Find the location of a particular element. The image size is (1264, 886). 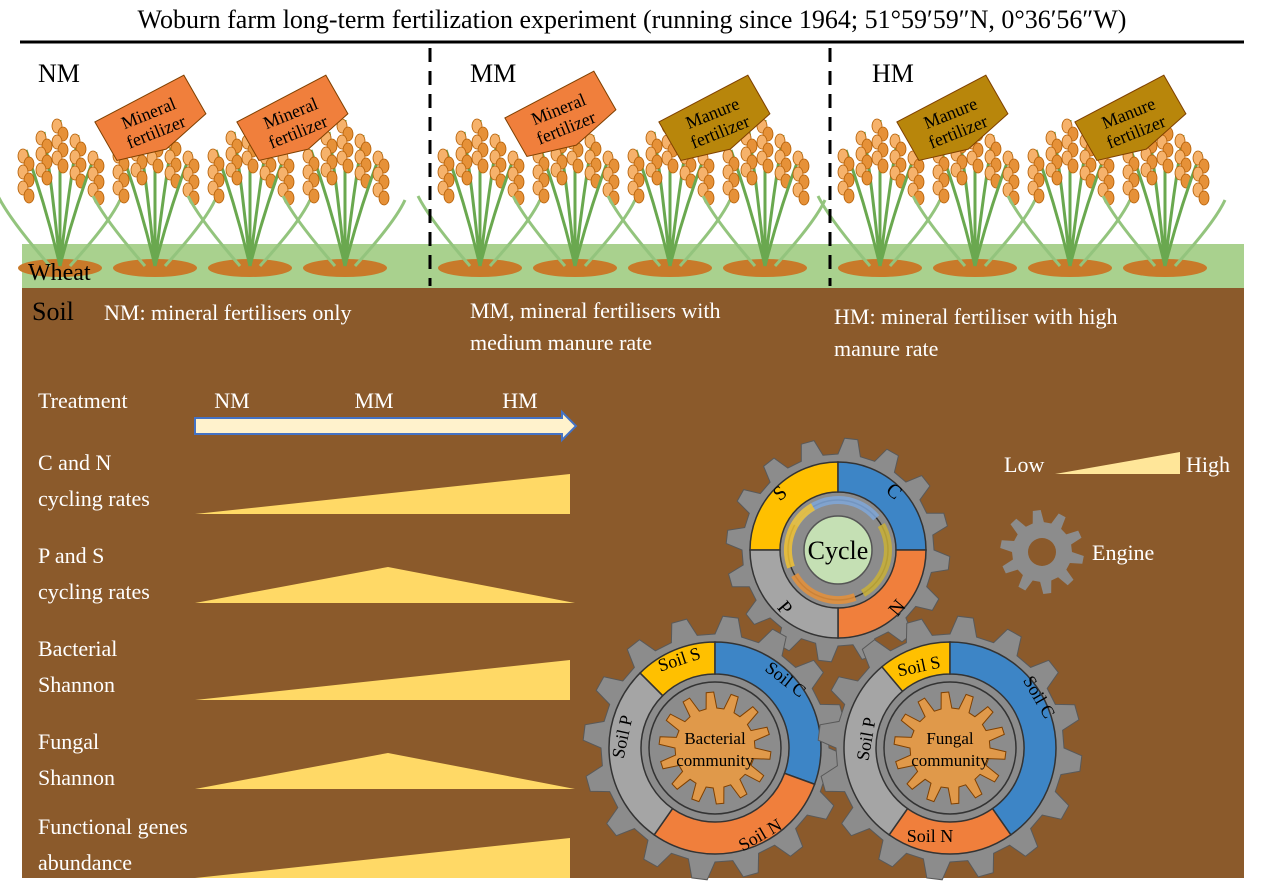

legend-high: High is located at coordinates (1208, 464).